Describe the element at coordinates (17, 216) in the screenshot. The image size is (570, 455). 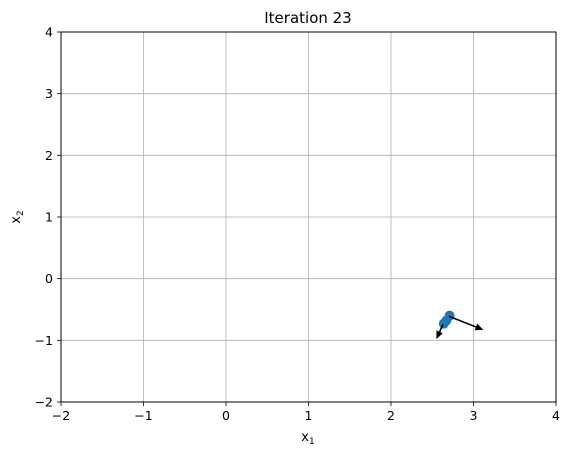
I see `y-axis-label: x2` at that location.